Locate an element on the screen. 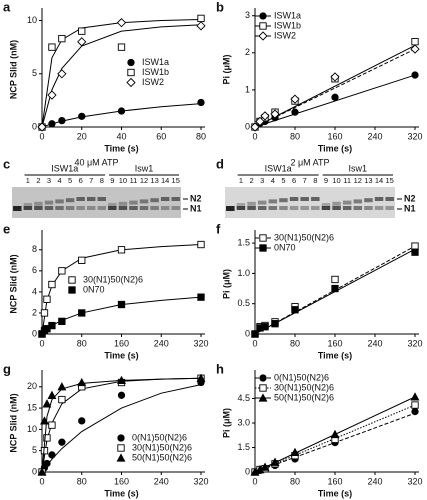 Image resolution: width=427 pixels, height=500 pixels. legend-label: ISW2 is located at coordinates (285, 35).